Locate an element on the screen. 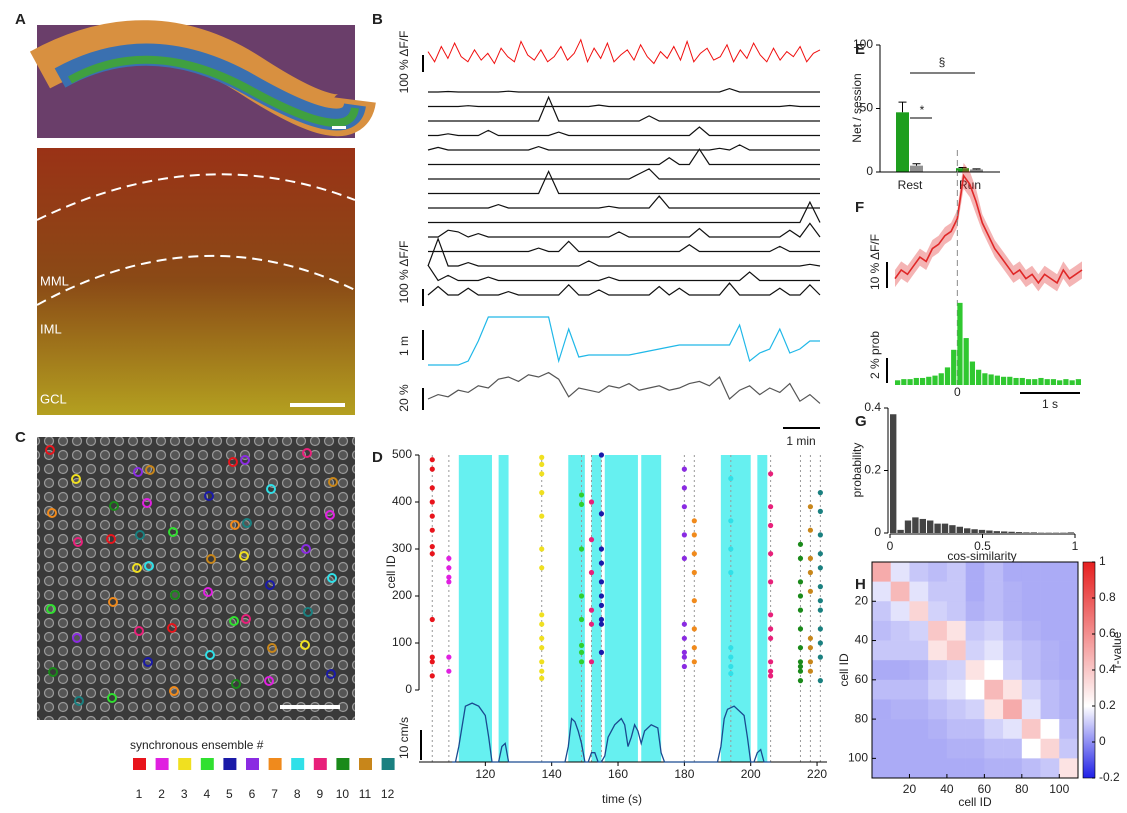 The image size is (1127, 813). scale-label: 1 min is located at coordinates (800, 441).